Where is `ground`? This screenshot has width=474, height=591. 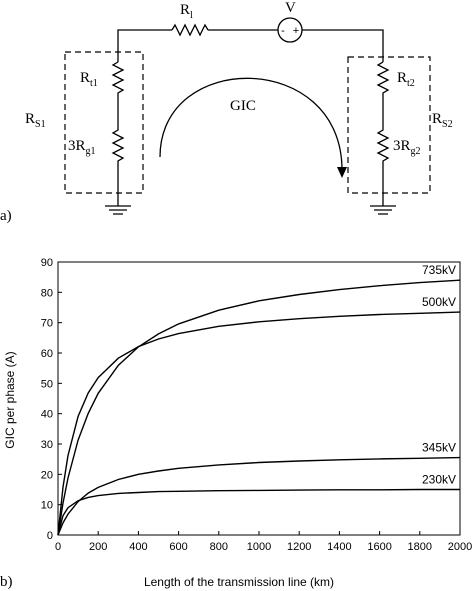
ground is located at coordinates (250, 210).